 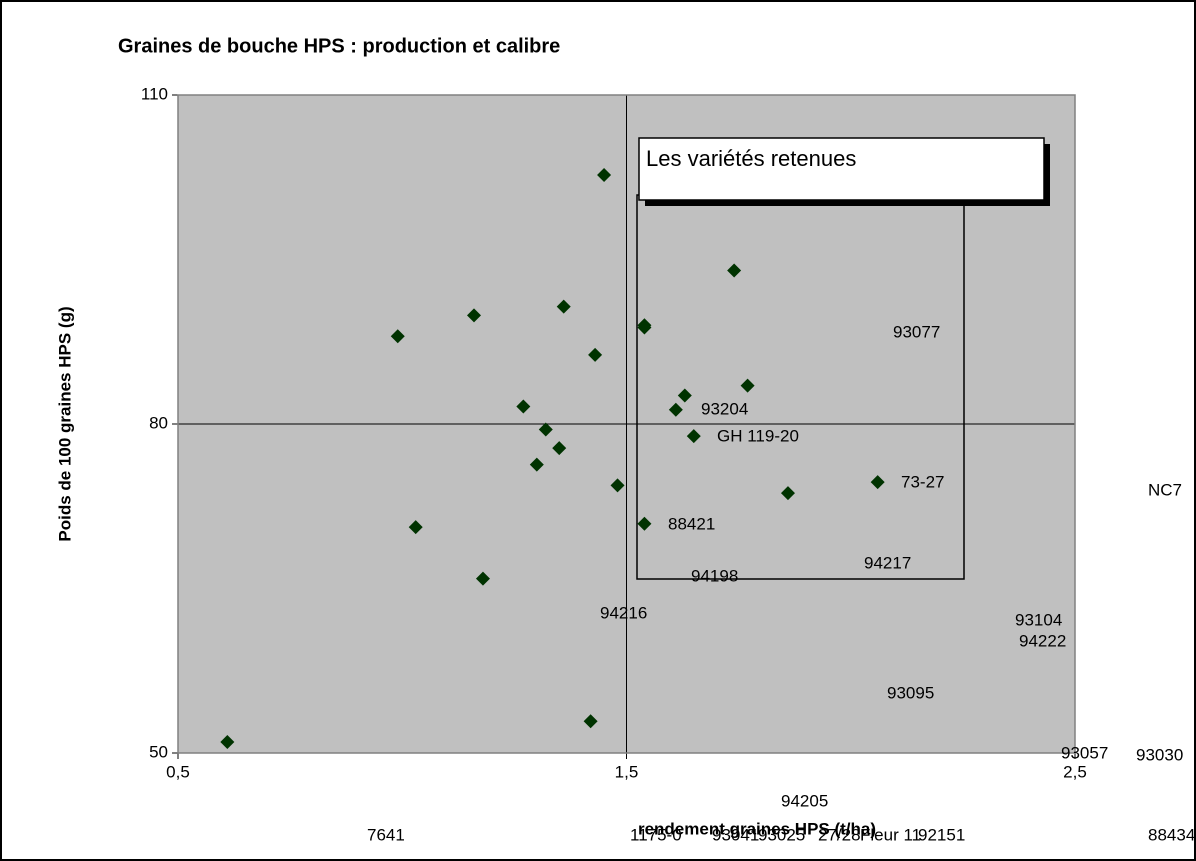 What do you see at coordinates (1075, 771) in the screenshot?
I see `x-tick-label: 2,5` at bounding box center [1075, 771].